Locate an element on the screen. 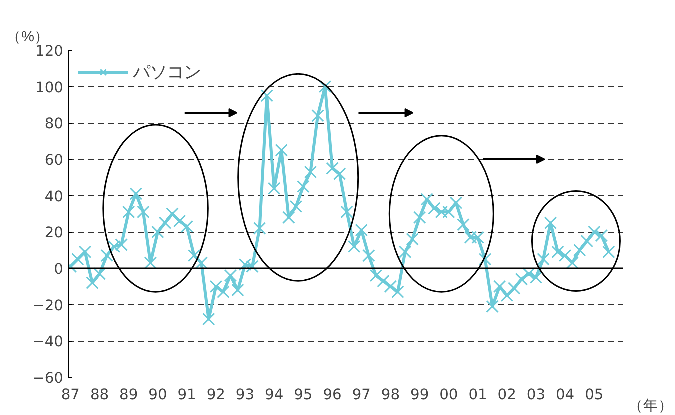 The image size is (675, 415). y-axis-title: （%） is located at coordinates (28, 38).